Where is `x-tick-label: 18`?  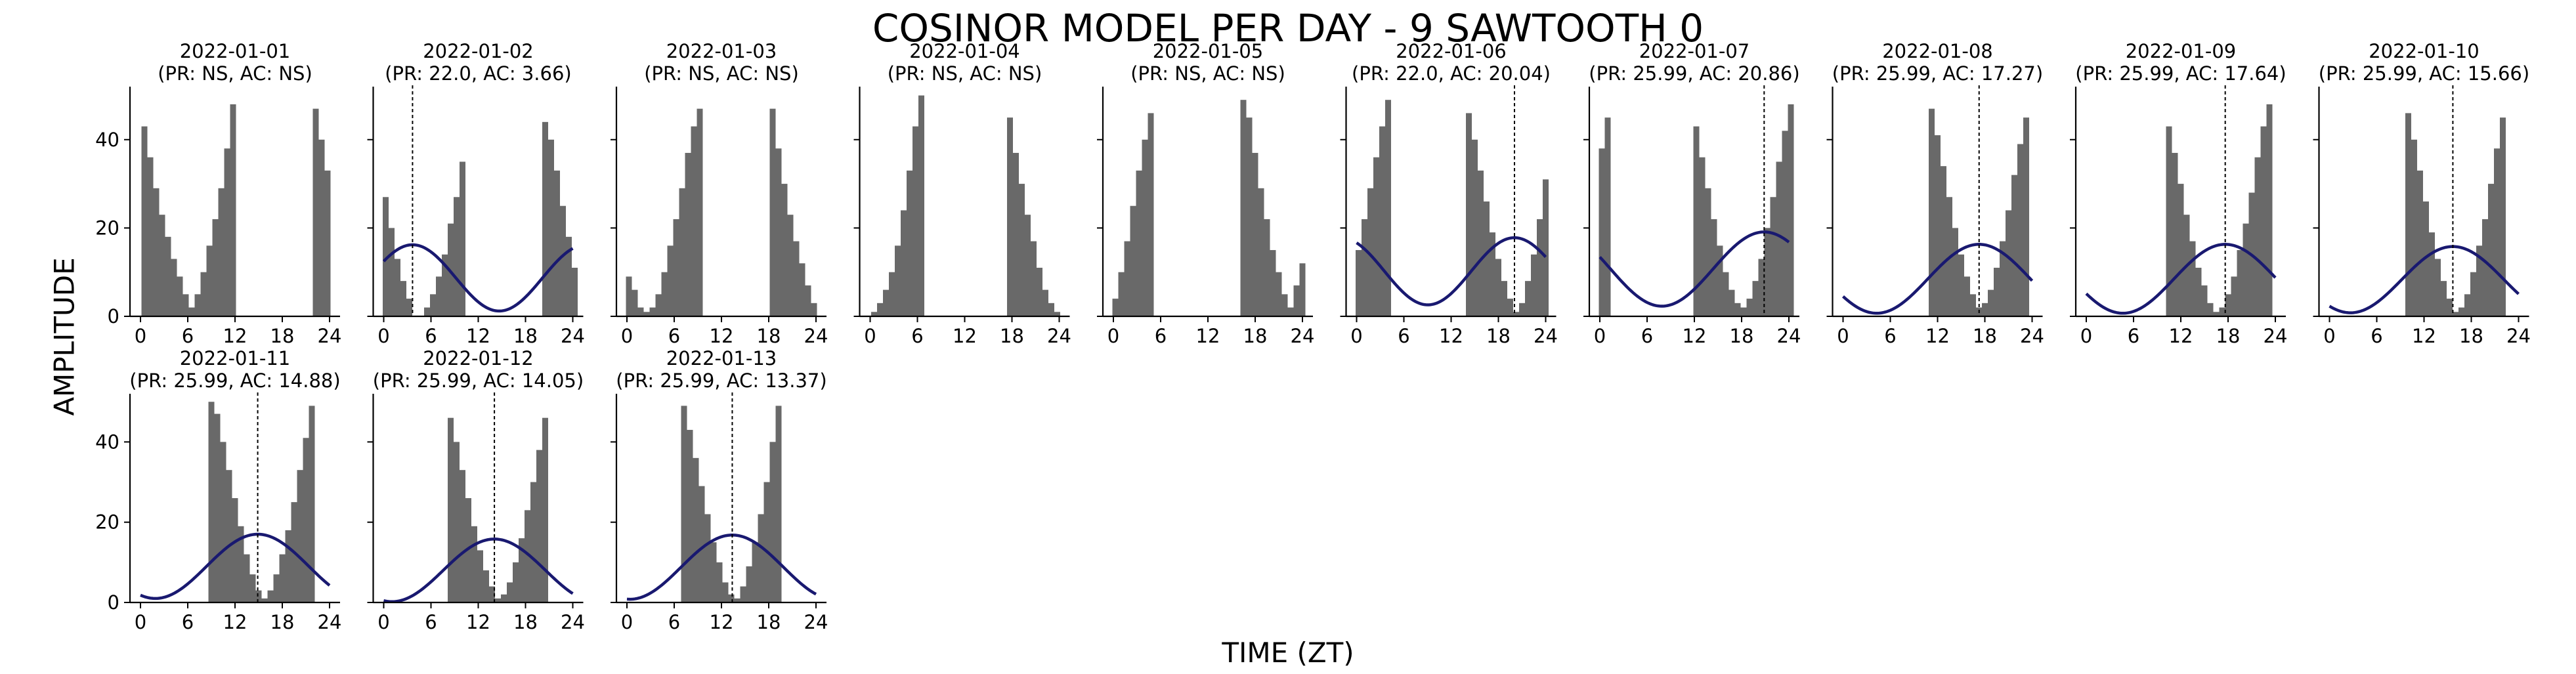
x-tick-label: 18 is located at coordinates (525, 336).